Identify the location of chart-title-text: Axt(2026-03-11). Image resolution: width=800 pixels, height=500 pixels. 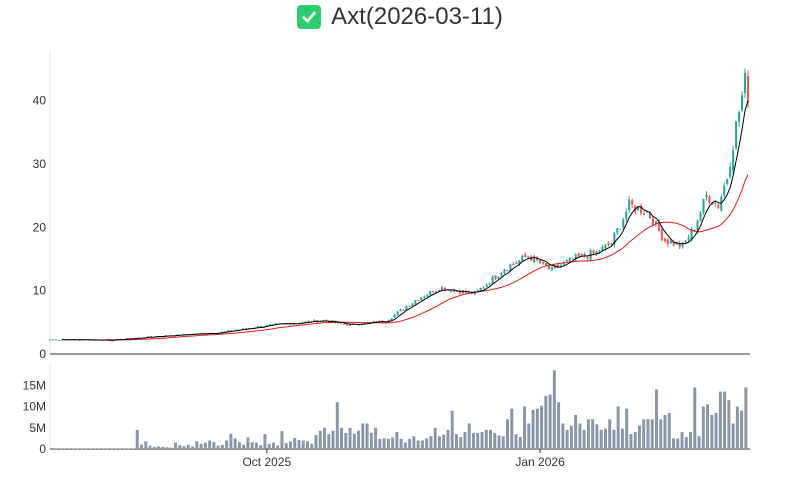
(417, 16).